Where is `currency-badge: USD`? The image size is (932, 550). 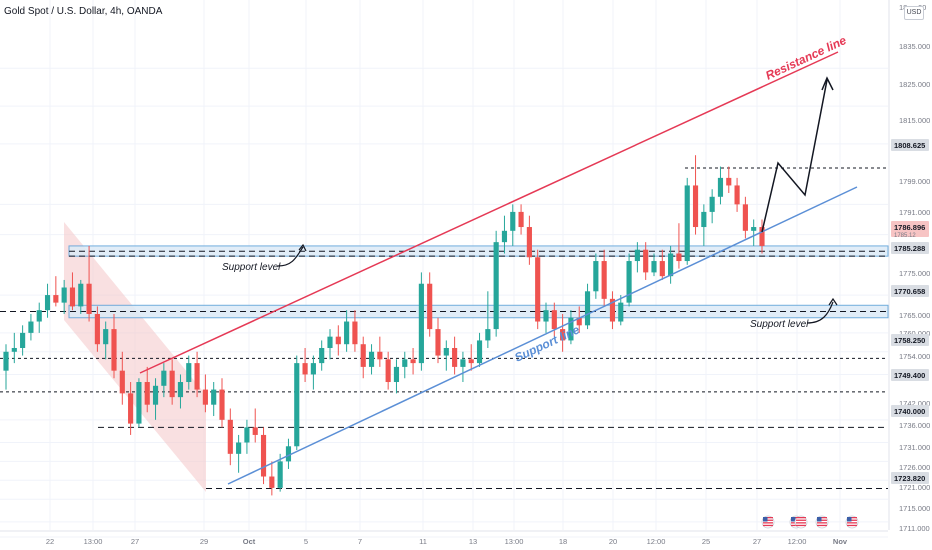 currency-badge: USD is located at coordinates (914, 13).